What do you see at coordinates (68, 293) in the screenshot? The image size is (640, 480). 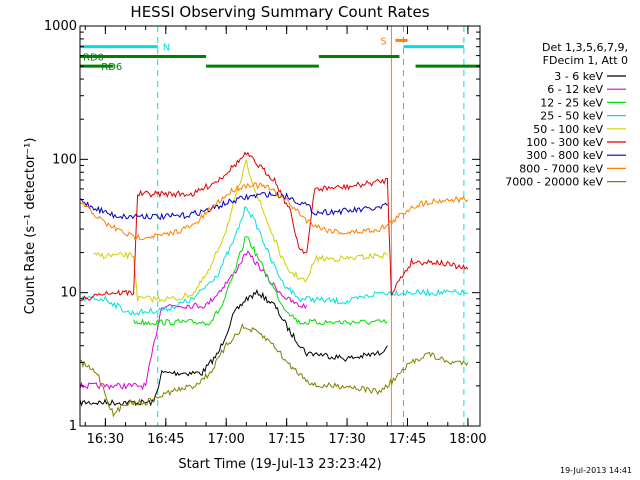 I see `y-tick-label: 10` at bounding box center [68, 293].